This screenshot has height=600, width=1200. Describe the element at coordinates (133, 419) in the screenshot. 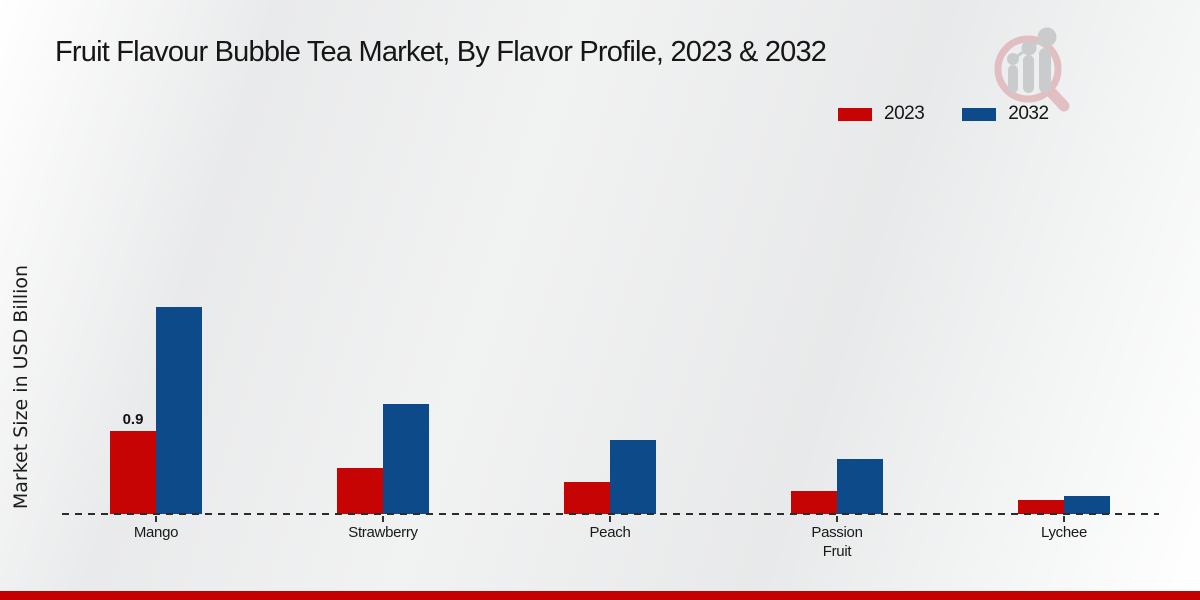

I see `bar-value-label-mango: 0.9` at that location.